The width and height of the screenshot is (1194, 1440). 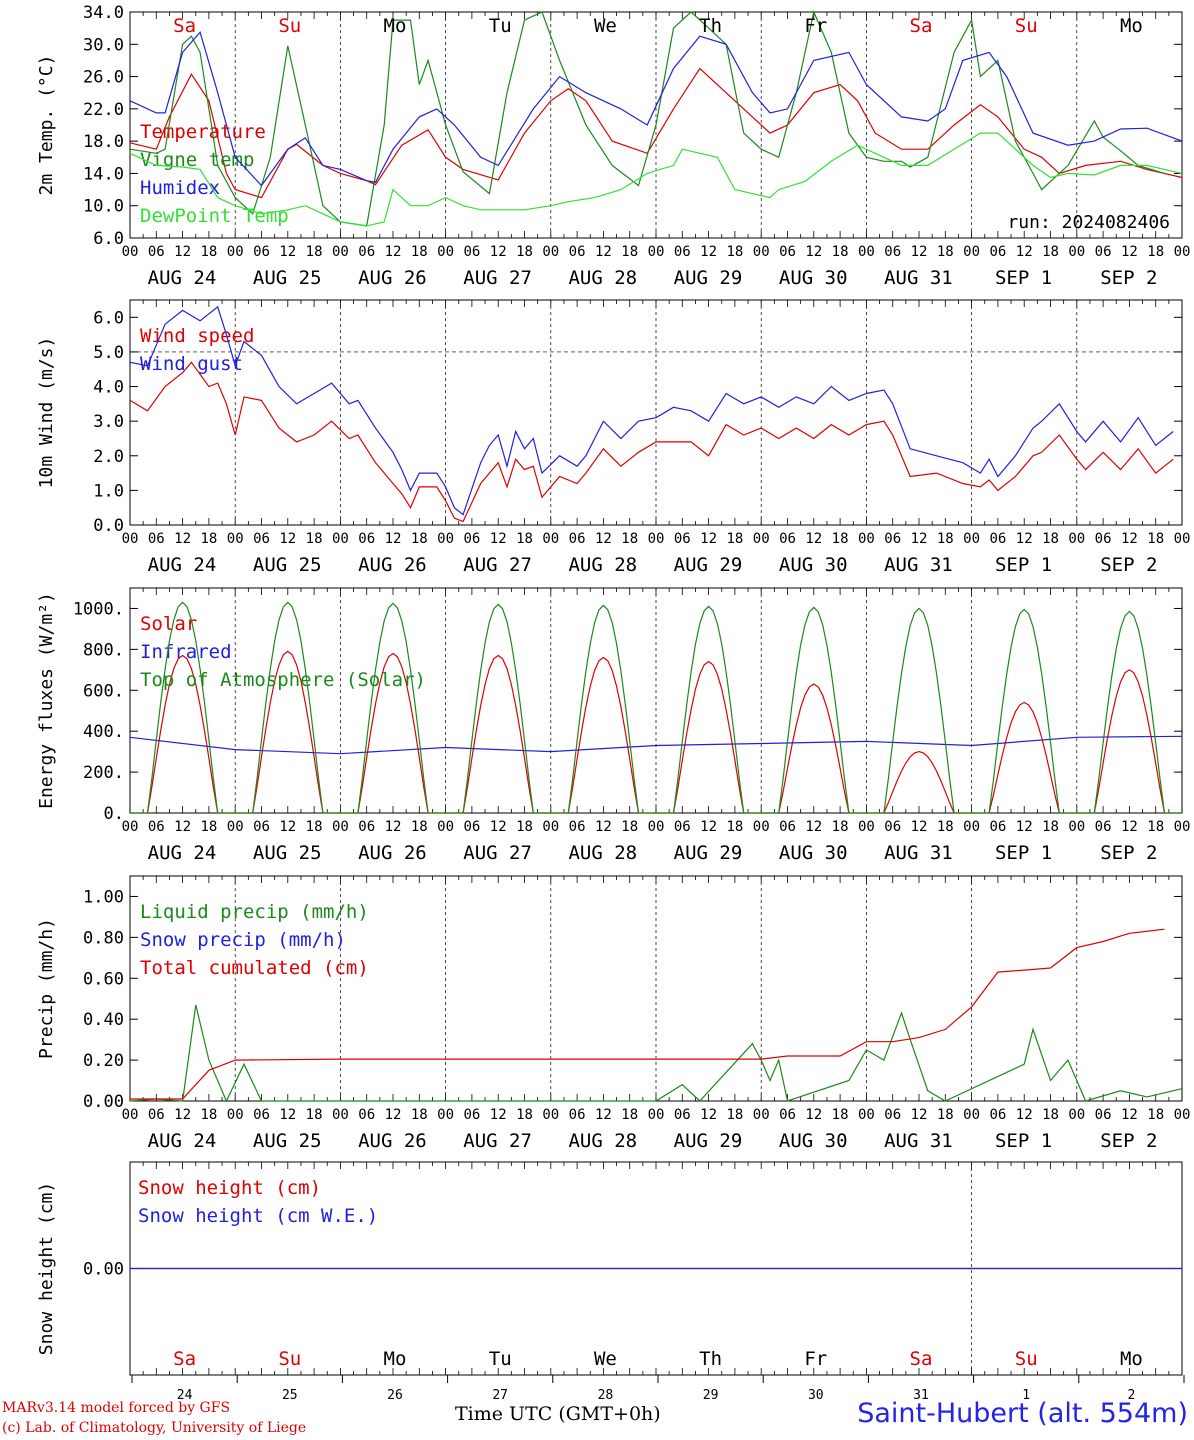 I want to click on y-tick-label: 26.0, so click(x=103, y=78).